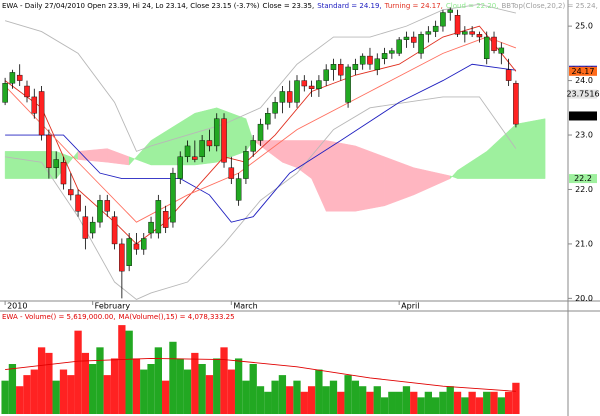 Image resolution: width=600 pixels, height=416 pixels. I want to click on legend-item: Close = 23.35,, so click(289, 6).